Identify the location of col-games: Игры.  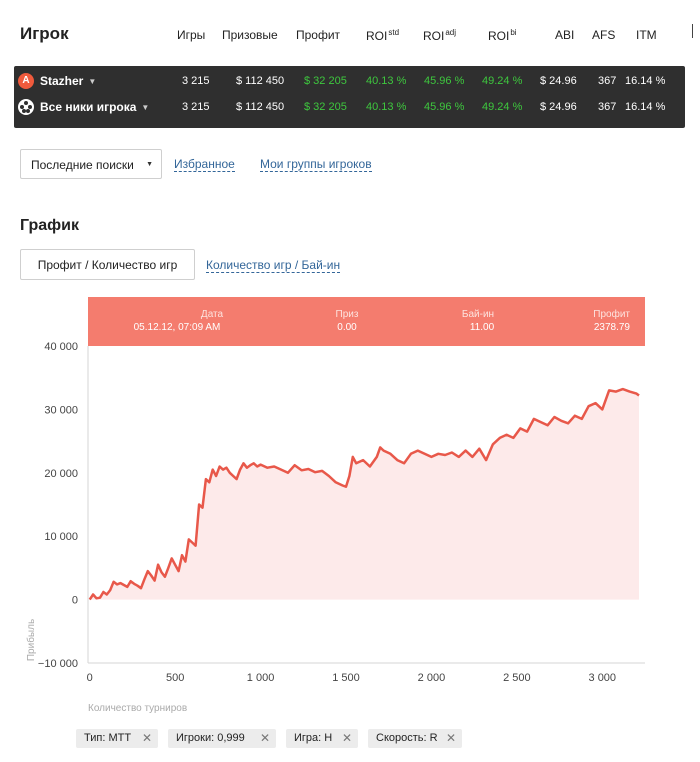
(191, 35).